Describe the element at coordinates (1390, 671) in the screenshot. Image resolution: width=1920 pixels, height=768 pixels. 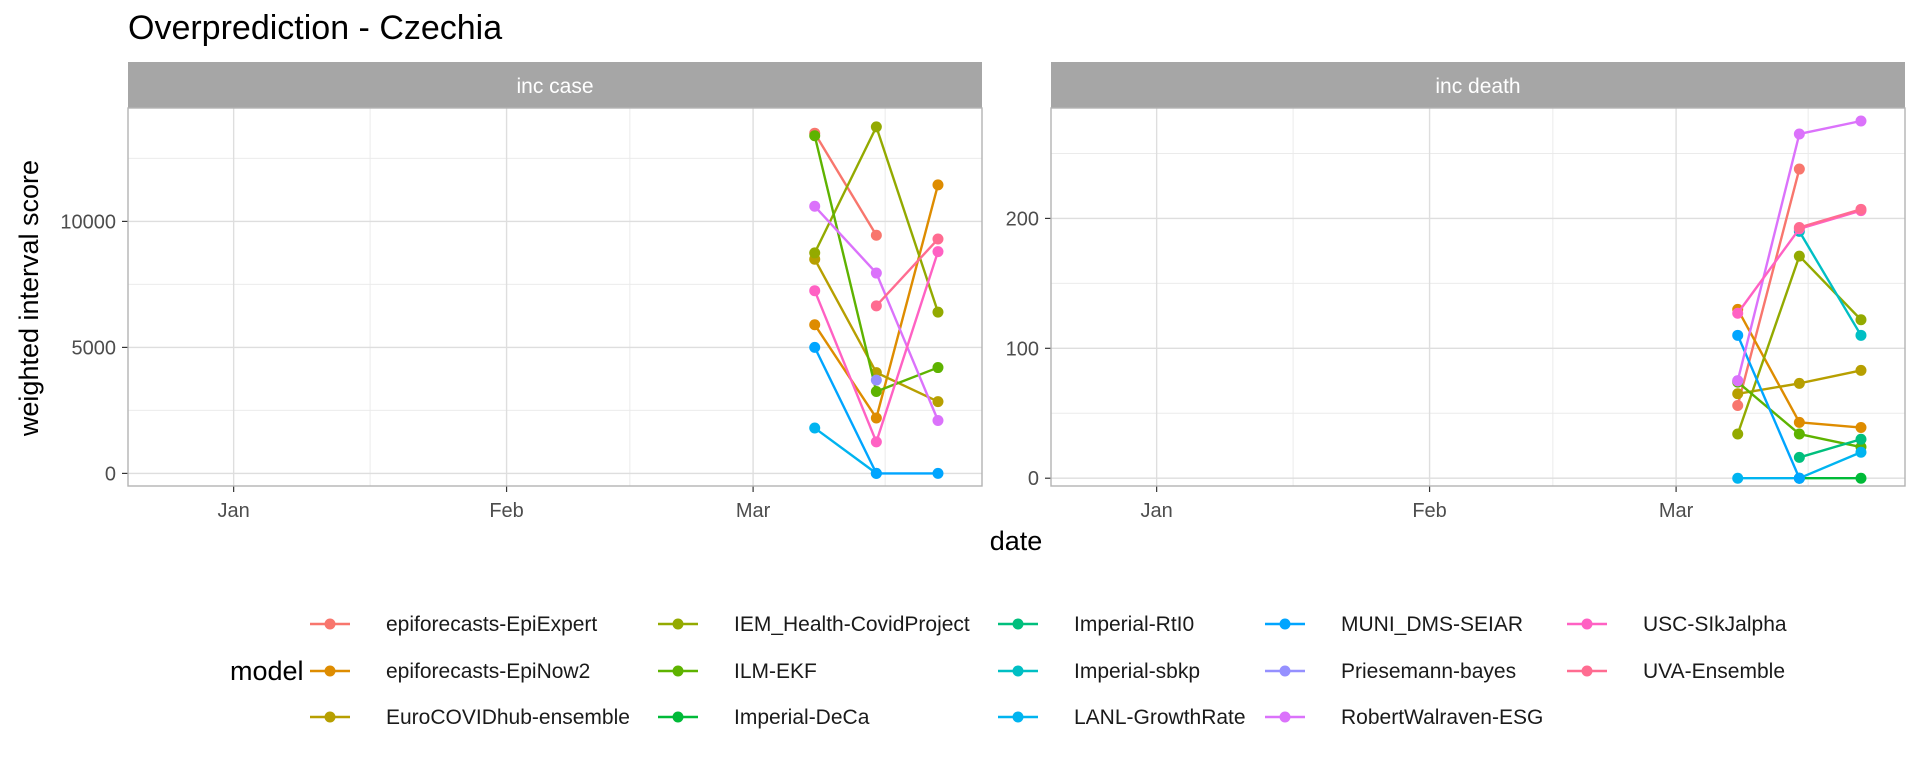
I see `legend-item: Priesemann-bayes` at that location.